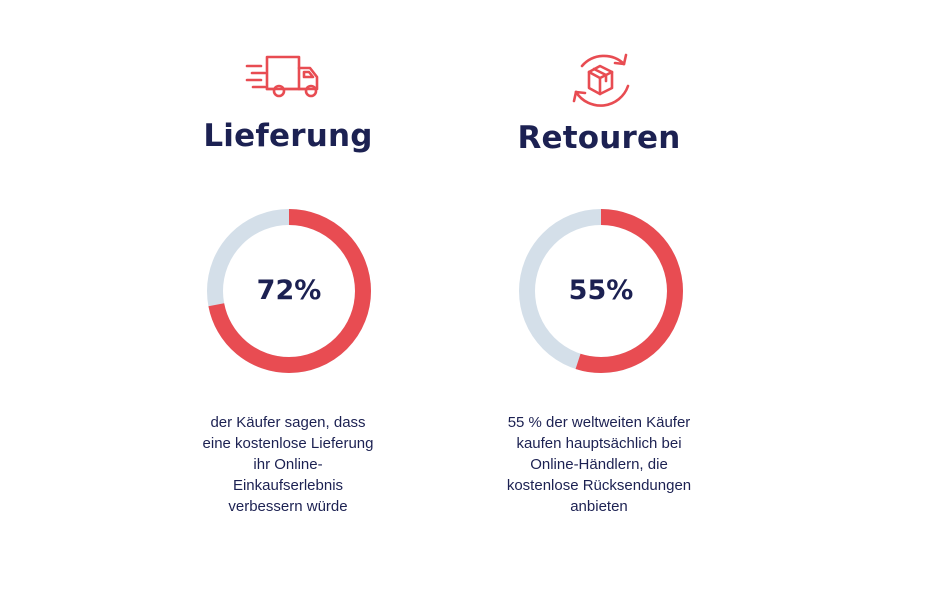 The height and width of the screenshot is (600, 940). I want to click on return-box-icon, so click(599, 79).